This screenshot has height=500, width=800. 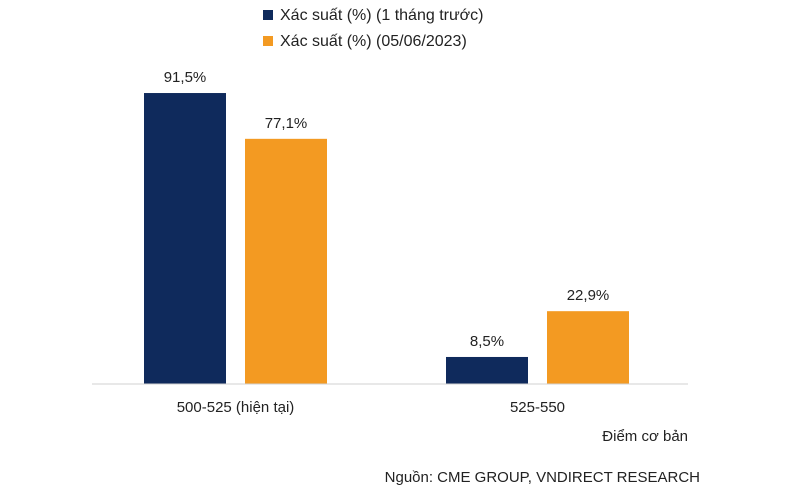 What do you see at coordinates (588, 295) in the screenshot?
I see `data-label: 22,9%` at bounding box center [588, 295].